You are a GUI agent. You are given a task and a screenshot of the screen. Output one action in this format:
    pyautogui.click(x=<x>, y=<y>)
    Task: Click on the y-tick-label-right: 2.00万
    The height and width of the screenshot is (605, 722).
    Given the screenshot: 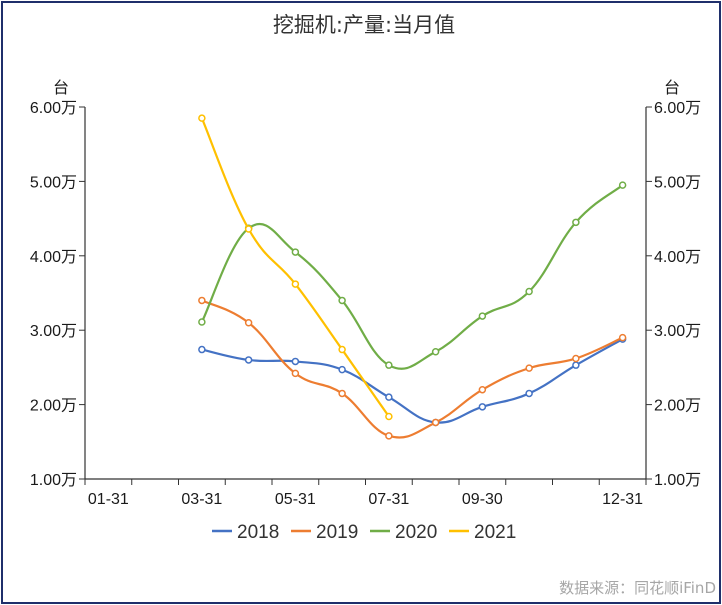 What is the action you would take?
    pyautogui.click(x=677, y=406)
    